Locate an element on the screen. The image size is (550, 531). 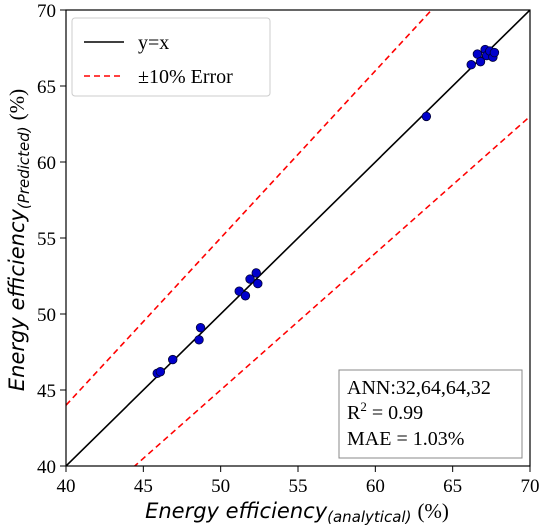
svg-text:Energy efficiency(Predicted)(%: Energy efficiency(Predicted) (%) is located at coordinates (19, 240).